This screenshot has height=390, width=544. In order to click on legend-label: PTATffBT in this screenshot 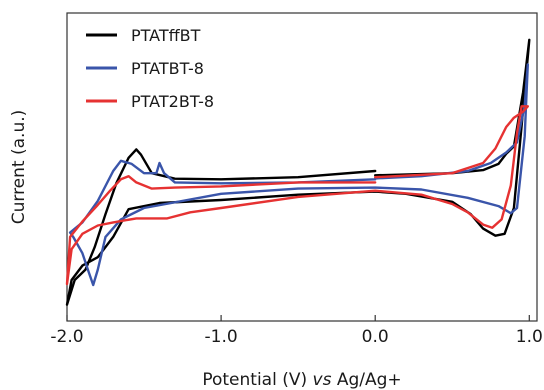, I will do `click(166, 35)`.